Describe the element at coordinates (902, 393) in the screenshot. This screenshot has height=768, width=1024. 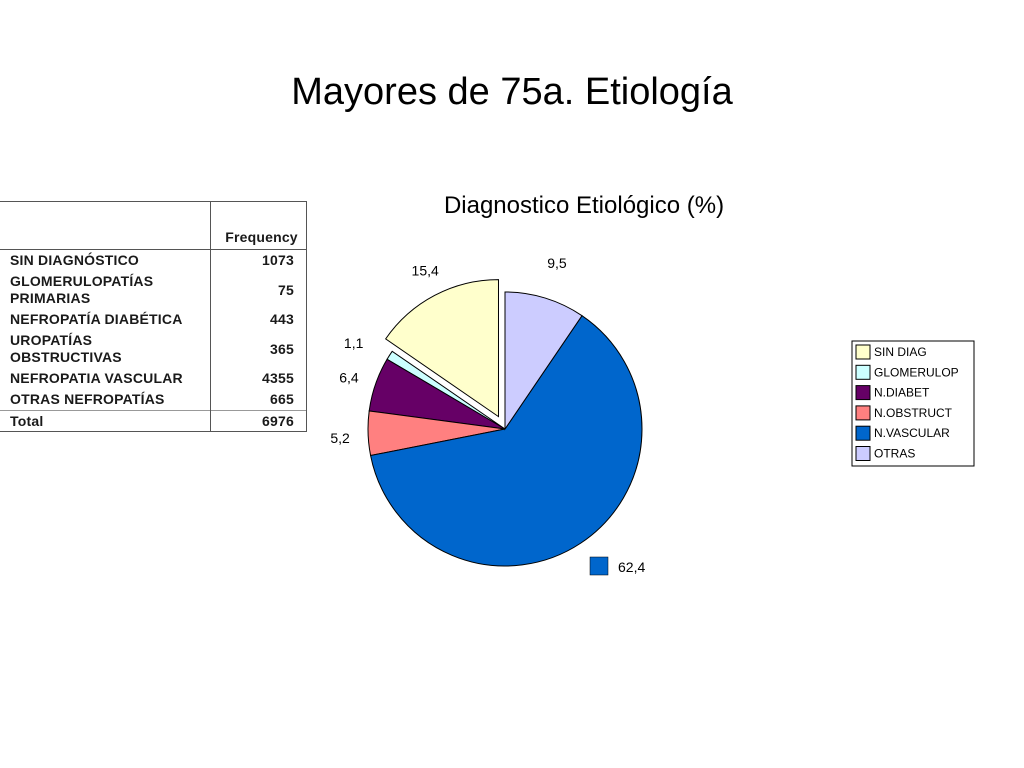
I see `legend-label: N.DIABET` at that location.